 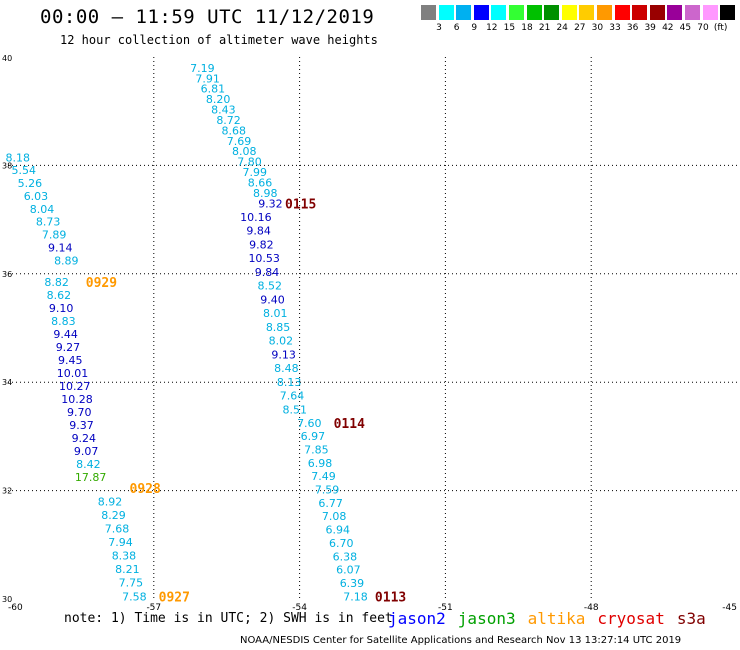 What do you see at coordinates (101, 283) in the screenshot?
I see `pass-time-label: 0929` at bounding box center [101, 283].